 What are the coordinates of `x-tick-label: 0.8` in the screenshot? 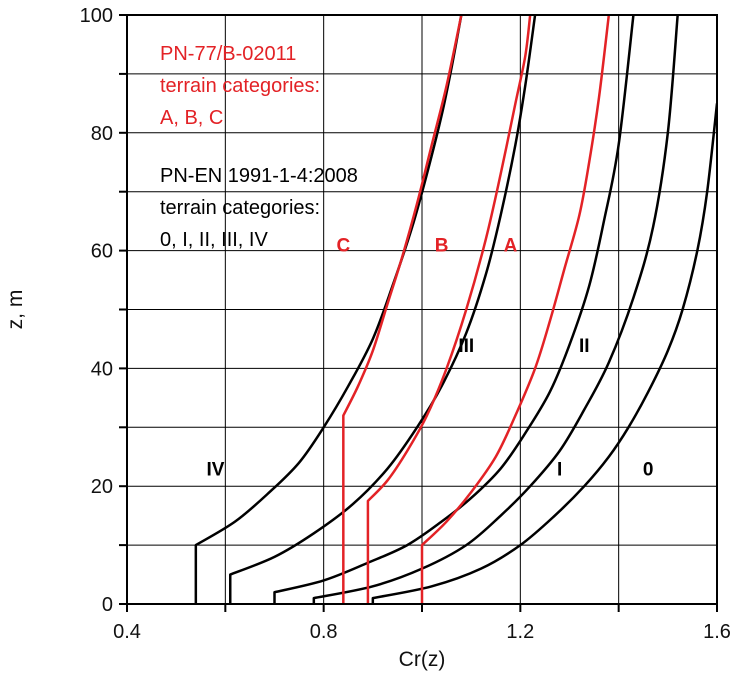 It's located at (324, 632).